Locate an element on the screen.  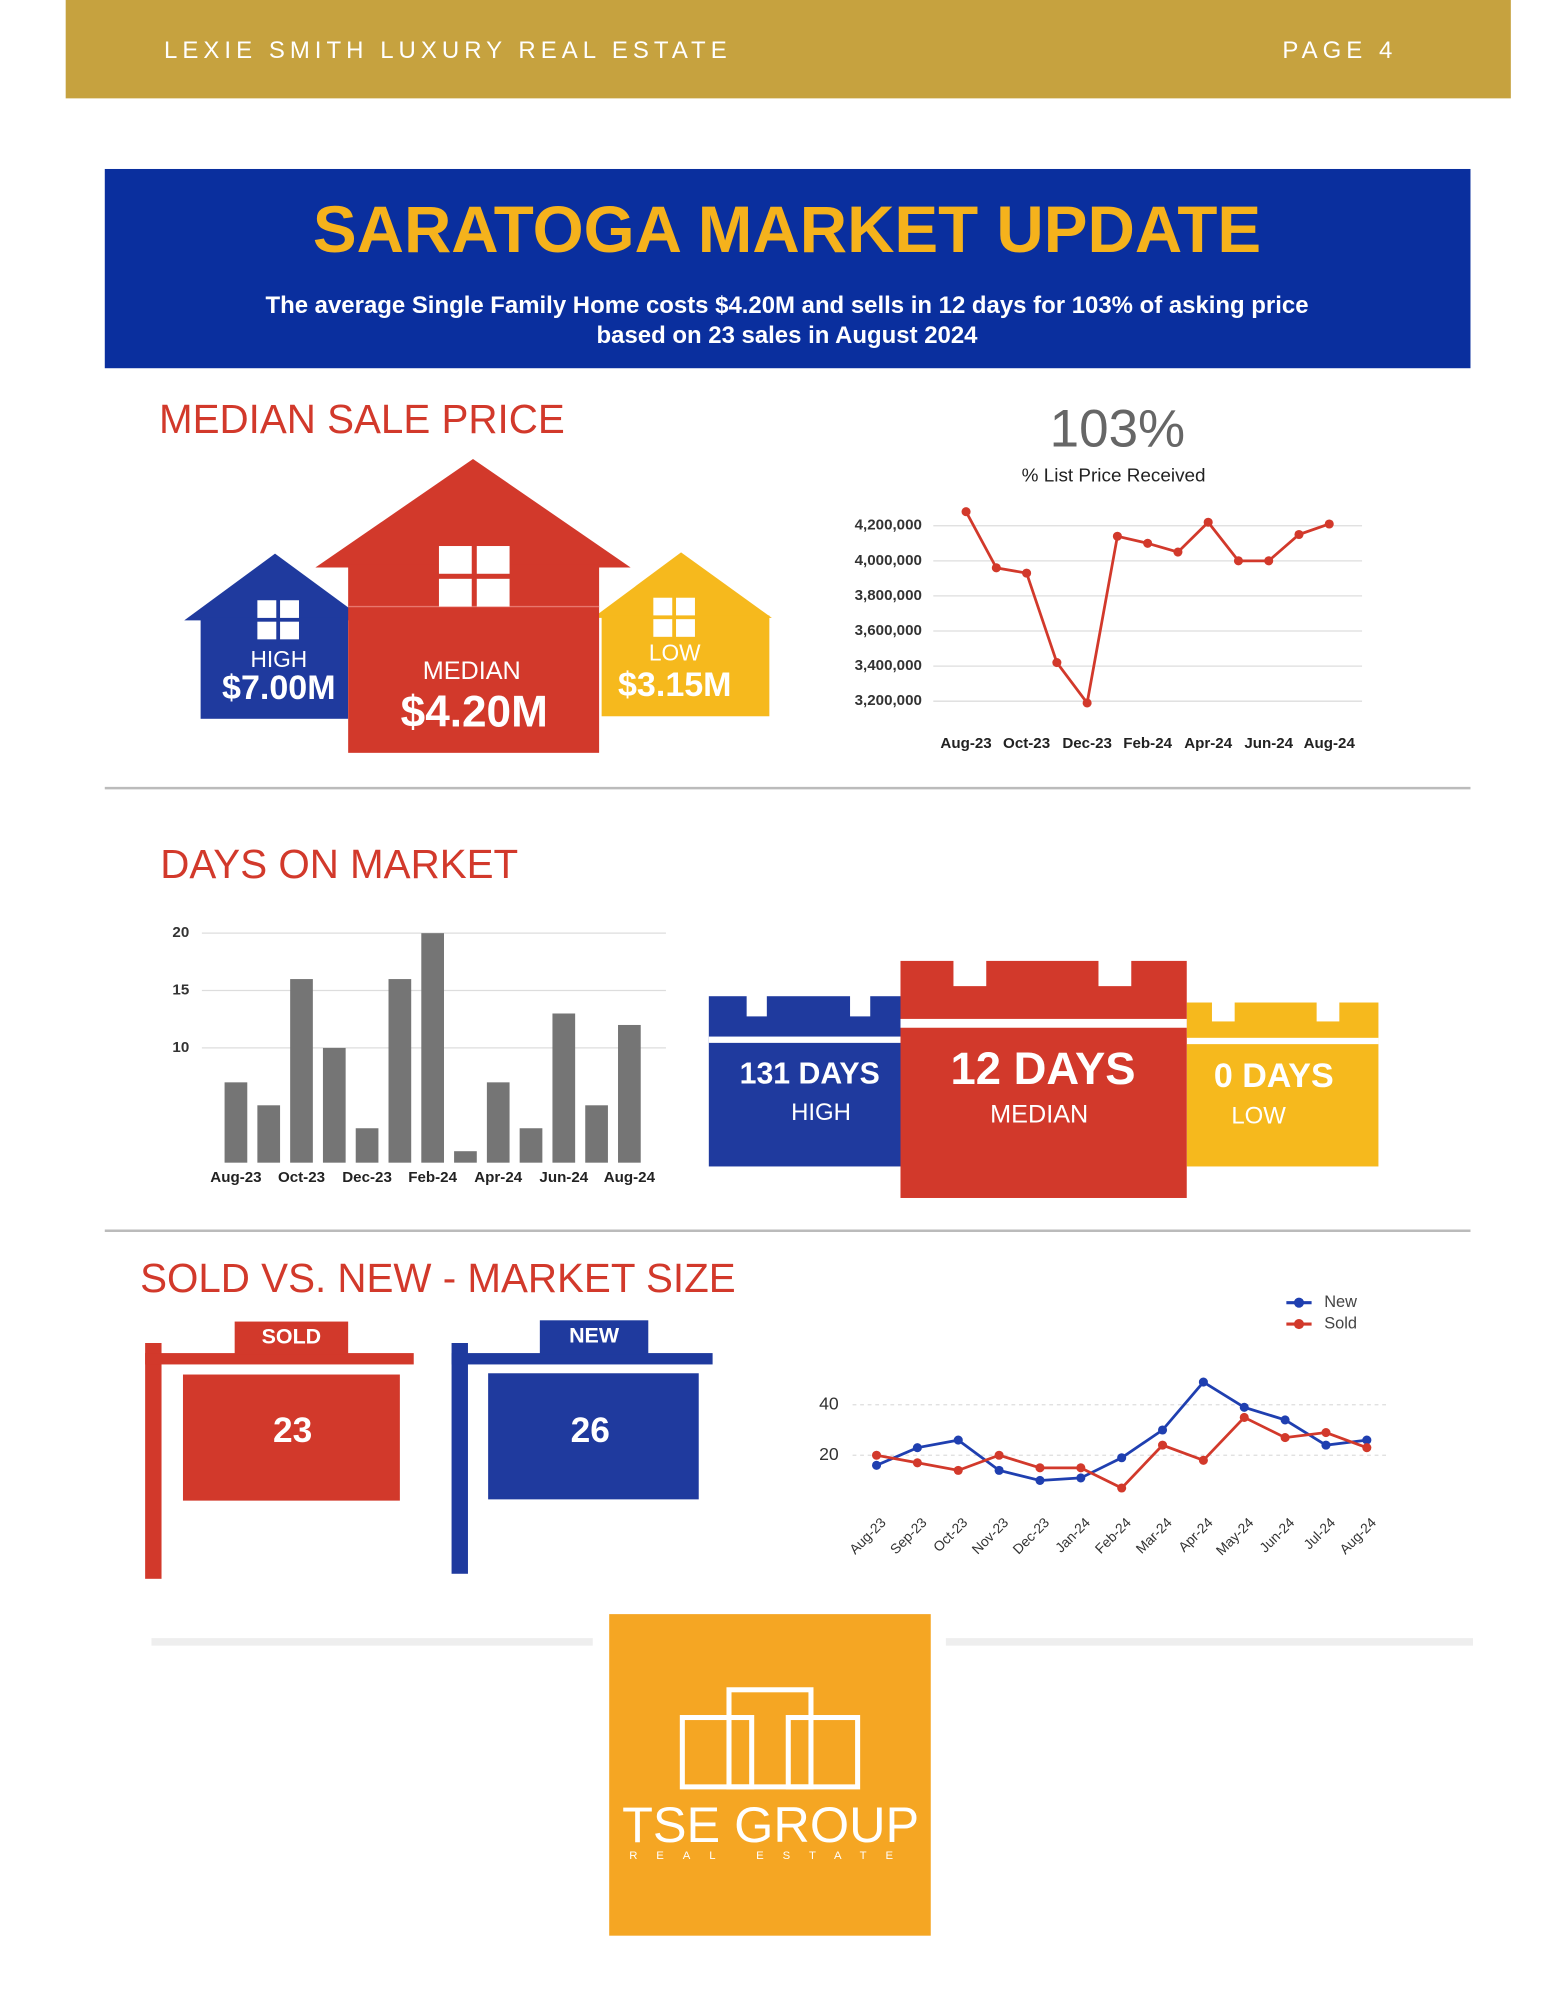
y-tick-label: 4,200,000 is located at coordinates (888, 525).